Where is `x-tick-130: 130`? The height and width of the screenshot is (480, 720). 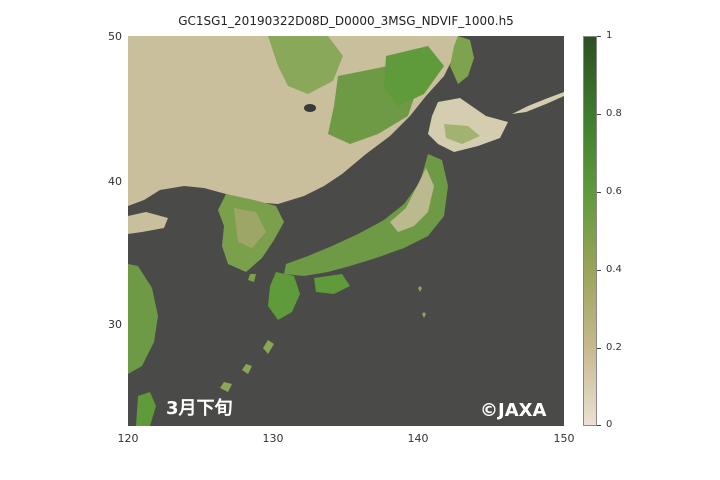
x-tick-130: 130 is located at coordinates (273, 438).